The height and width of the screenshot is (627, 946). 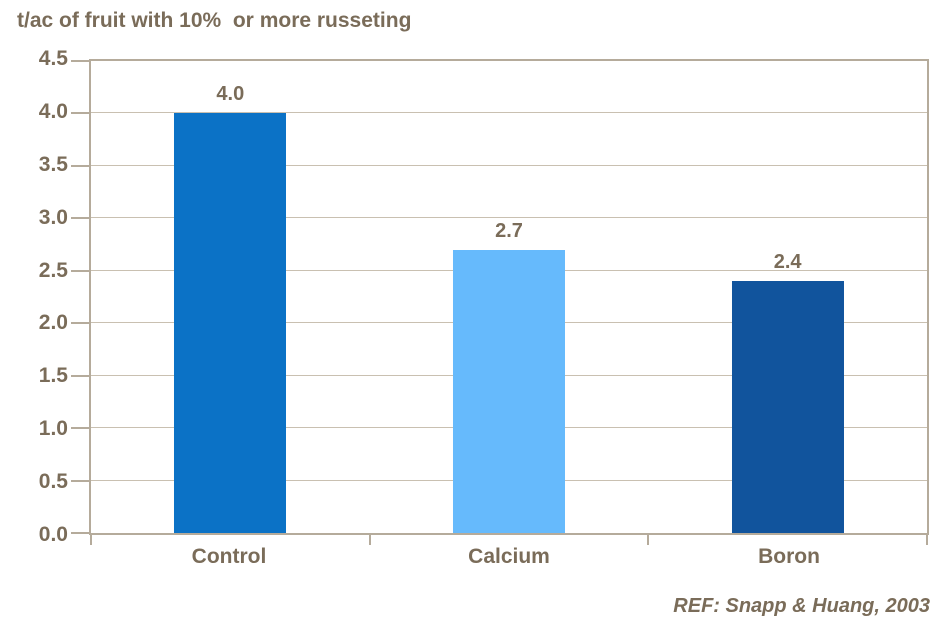 I want to click on y-axis-tick-label: 2.5, so click(x=53, y=270).